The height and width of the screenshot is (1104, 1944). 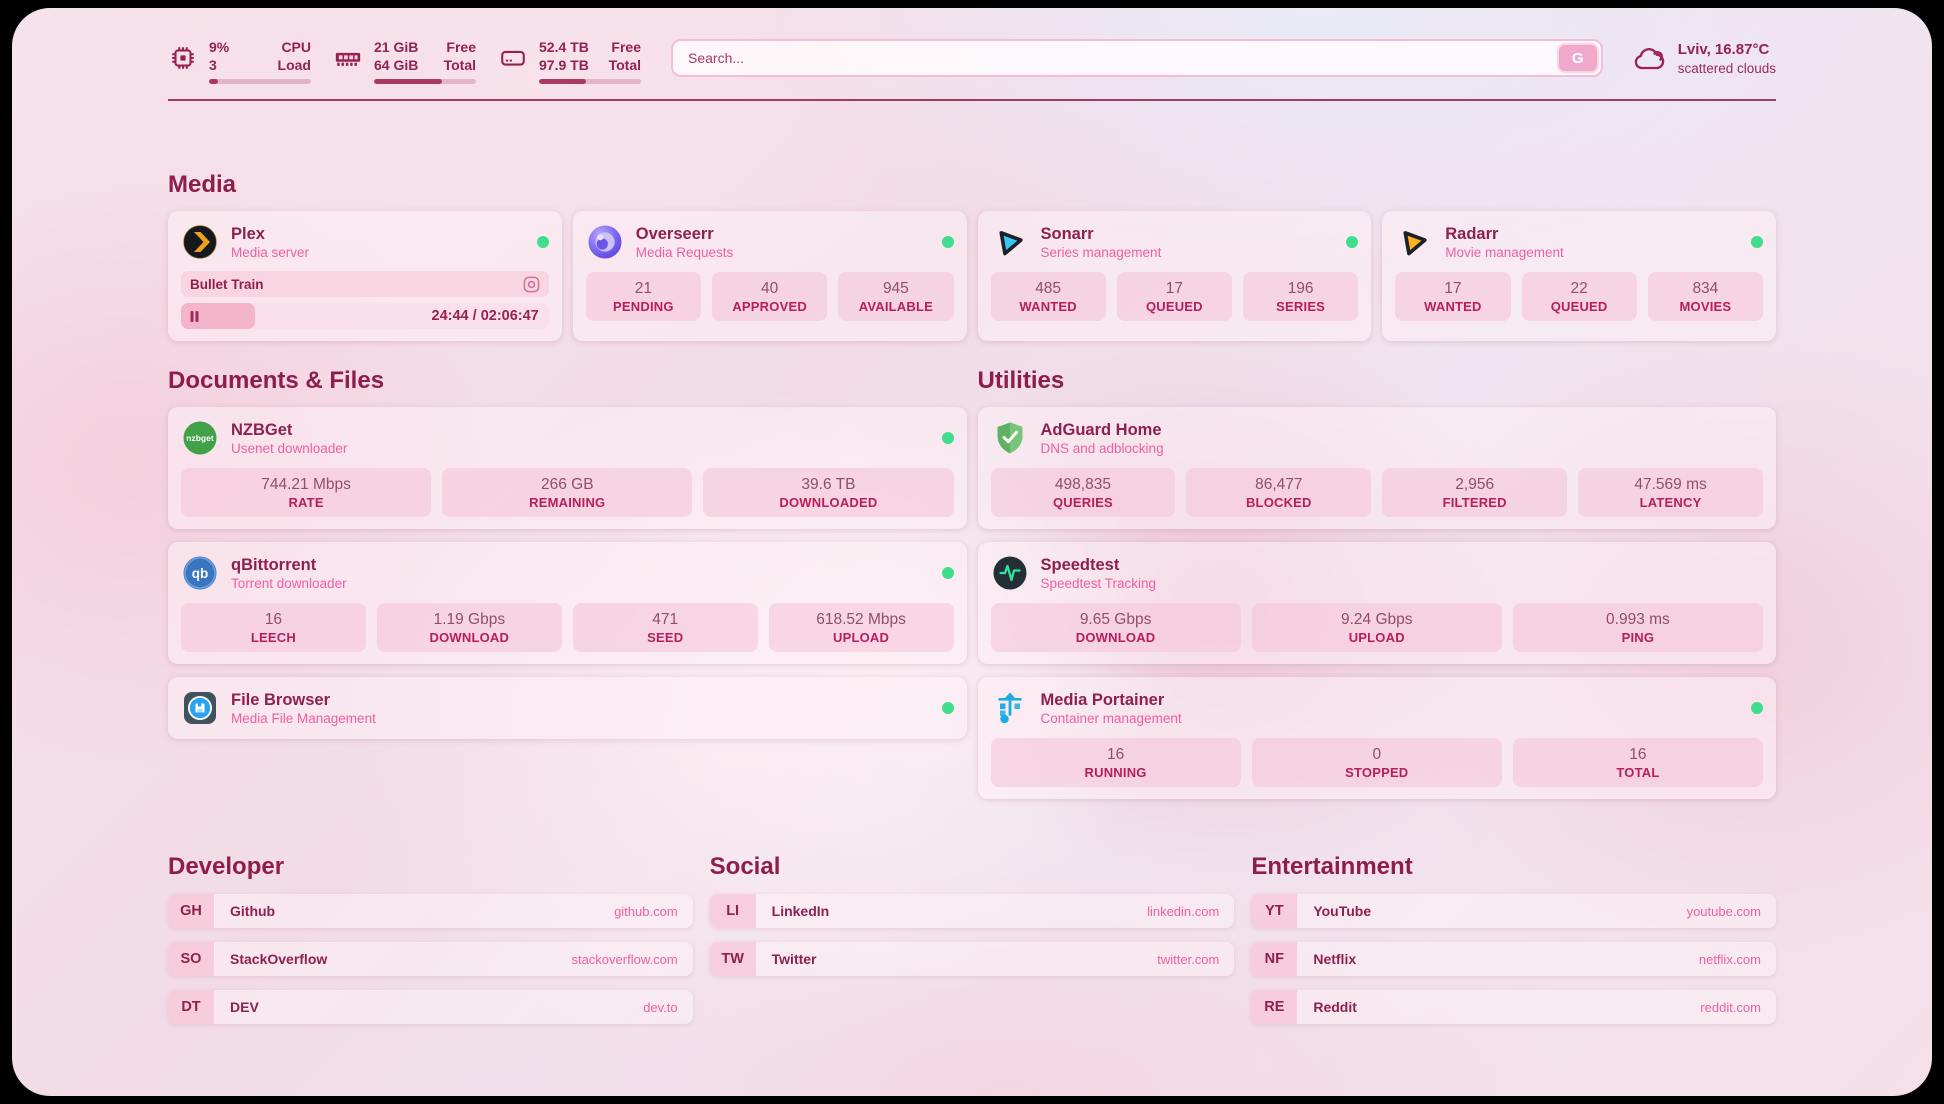 I want to click on cpu-chip-icon, so click(x=183, y=58).